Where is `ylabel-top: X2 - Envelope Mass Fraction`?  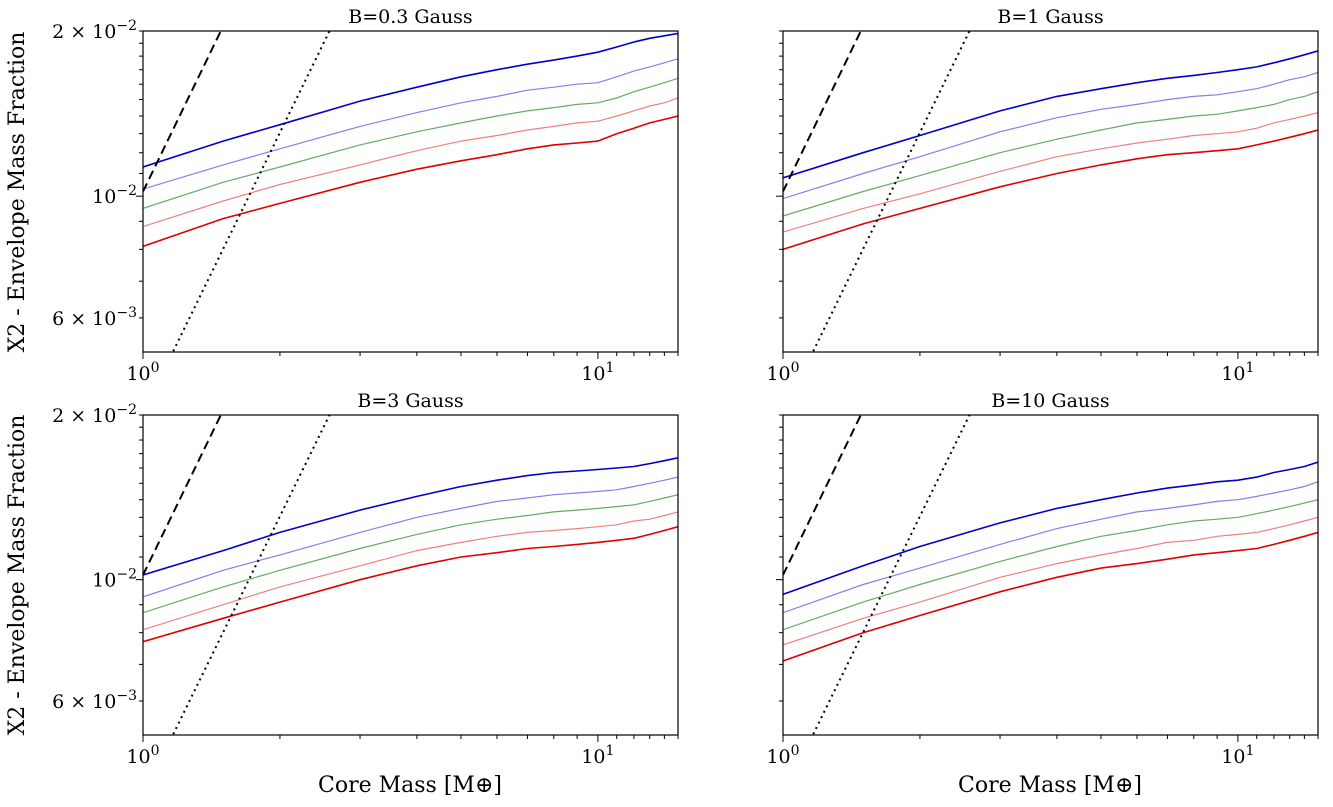
ylabel-top: X2 - Envelope Mass Fraction is located at coordinates (17, 192).